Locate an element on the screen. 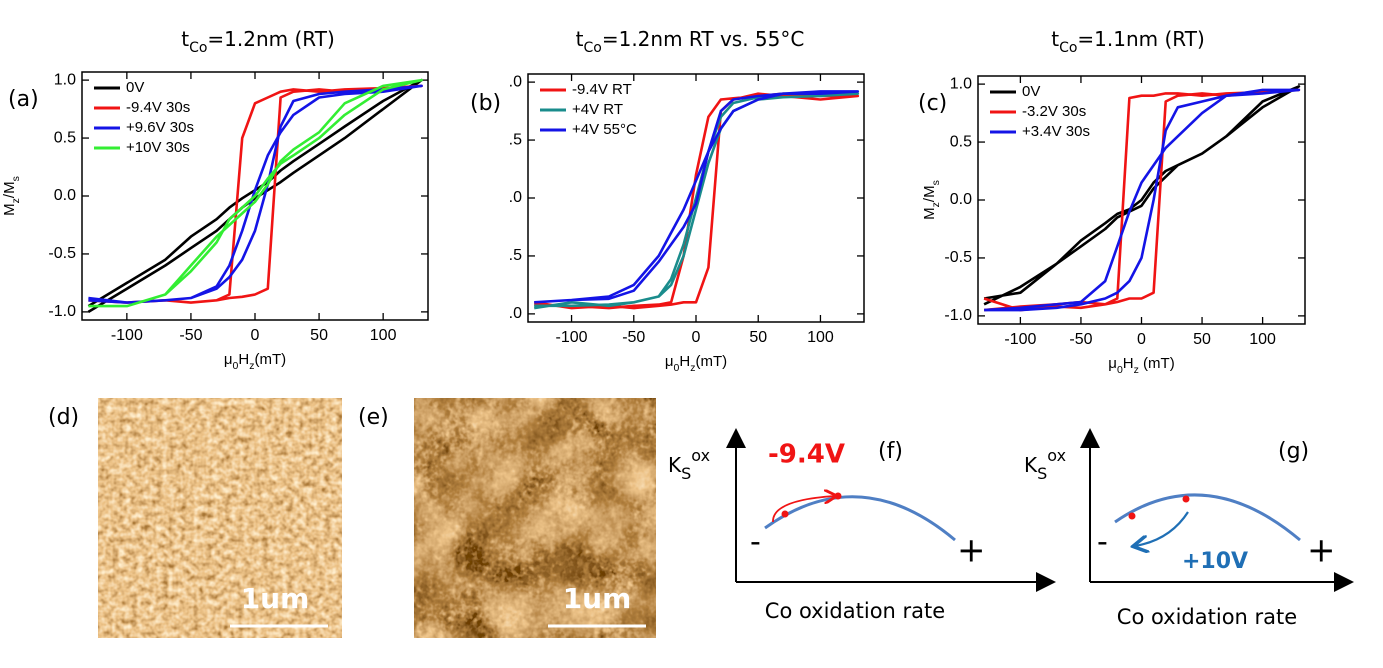 The width and height of the screenshot is (1383, 668). text-part: M is located at coordinates (9, 209).